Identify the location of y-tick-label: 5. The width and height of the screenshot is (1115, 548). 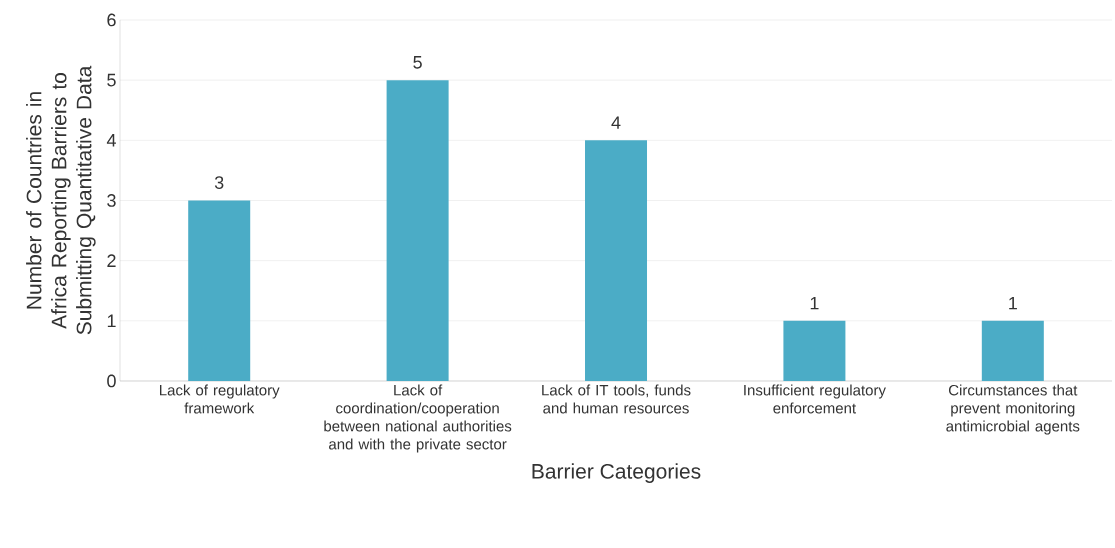
(111, 80).